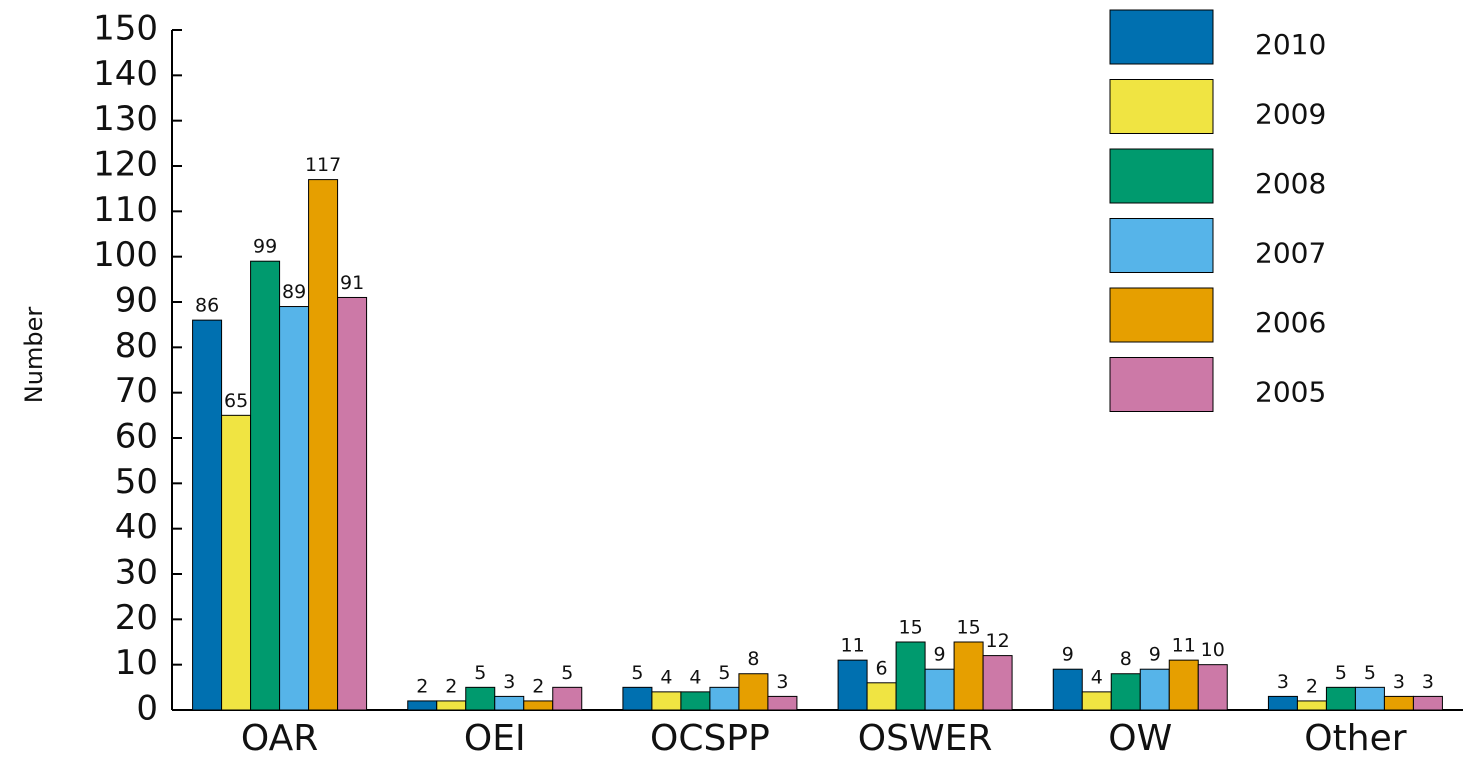 Image resolution: width=1463 pixels, height=763 pixels. I want to click on value-label: 65, so click(236, 401).